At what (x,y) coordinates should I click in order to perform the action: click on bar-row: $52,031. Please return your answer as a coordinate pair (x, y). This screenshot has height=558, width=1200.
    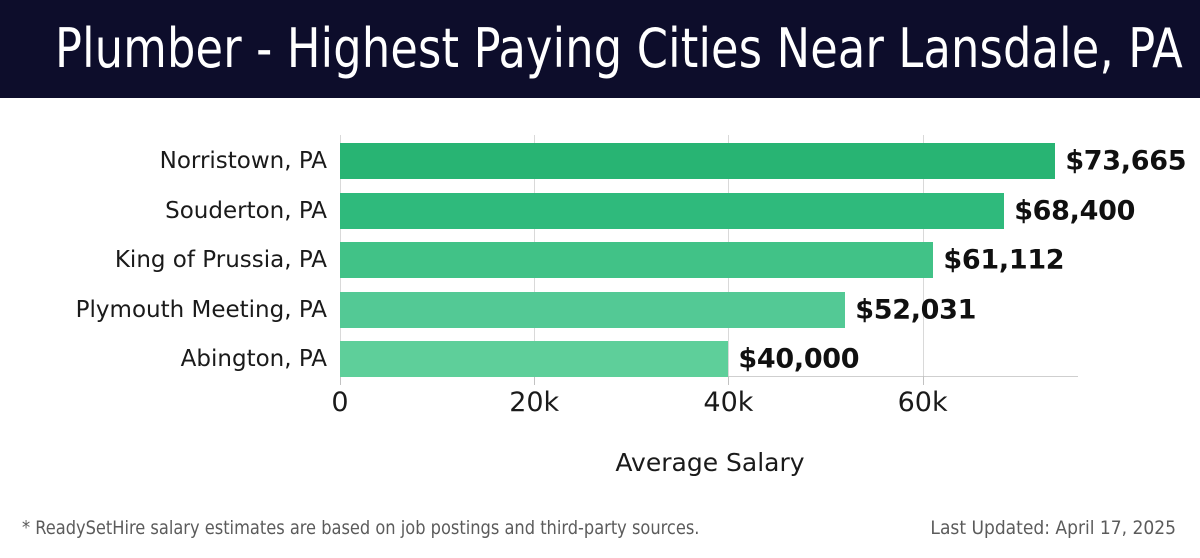
    Looking at the image, I should click on (770, 309).